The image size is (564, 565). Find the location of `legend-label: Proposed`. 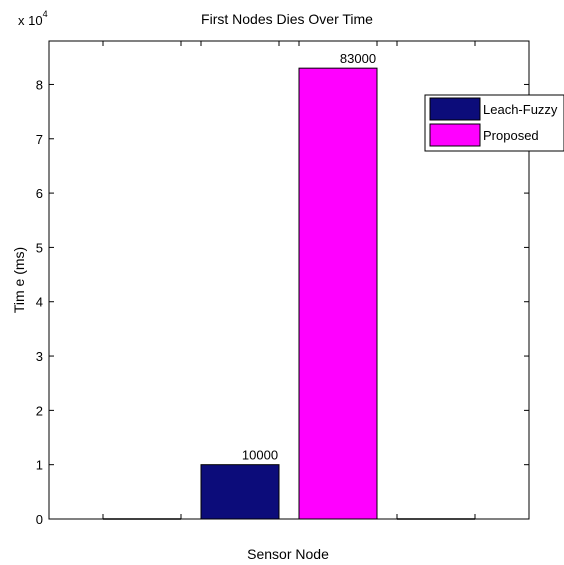

legend-label: Proposed is located at coordinates (511, 135).